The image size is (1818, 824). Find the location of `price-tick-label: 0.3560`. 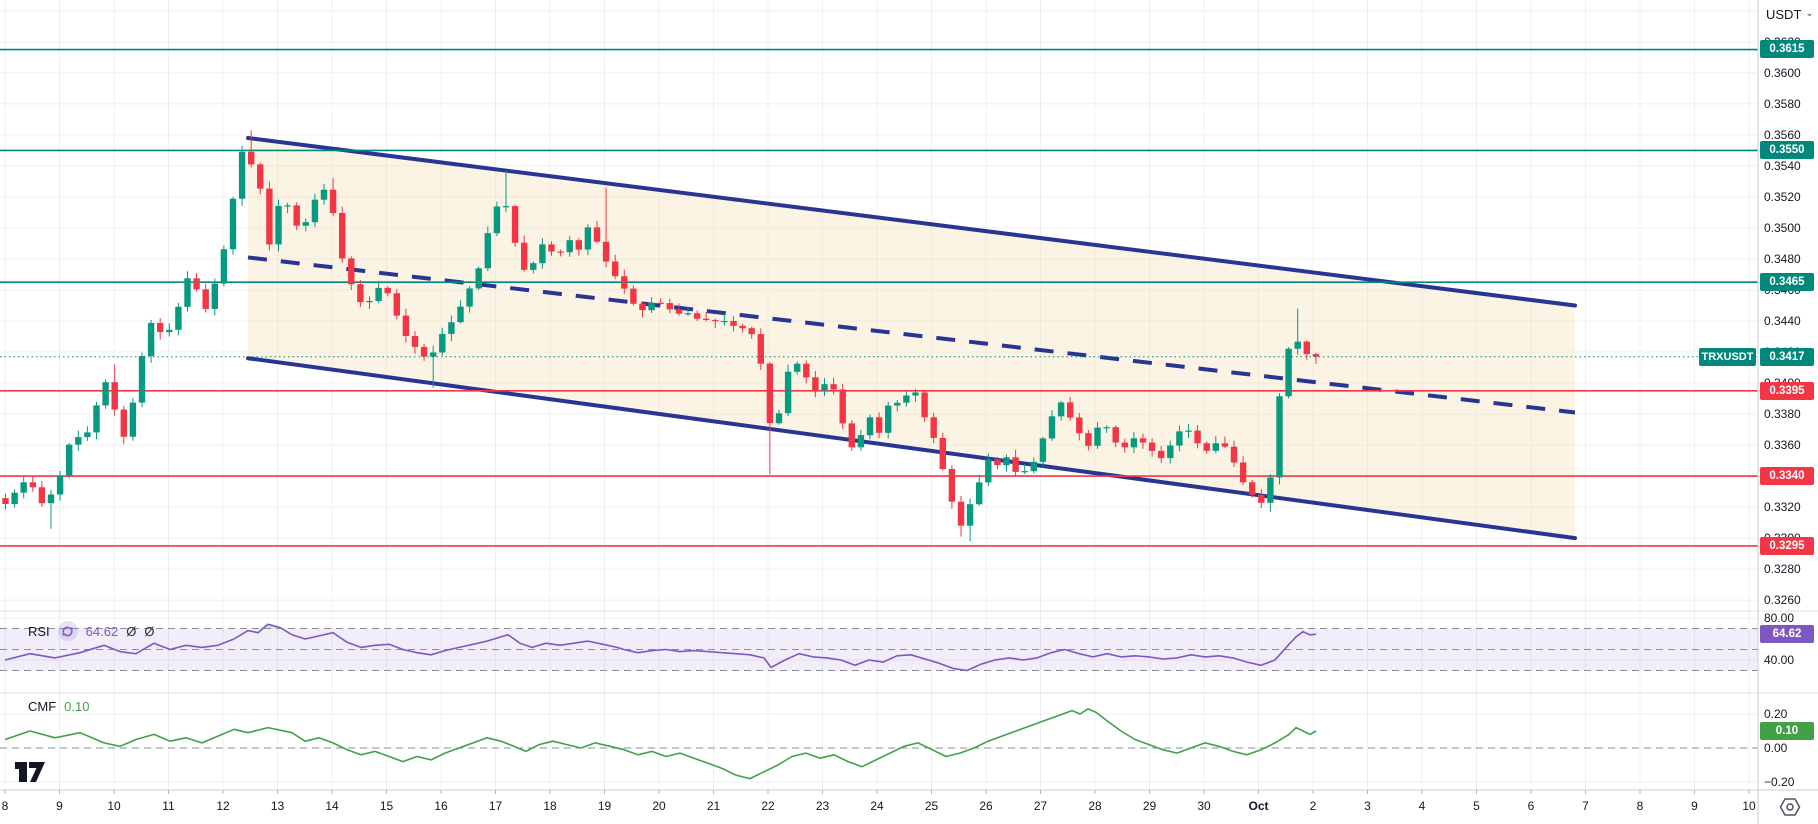

price-tick-label: 0.3560 is located at coordinates (1782, 134).